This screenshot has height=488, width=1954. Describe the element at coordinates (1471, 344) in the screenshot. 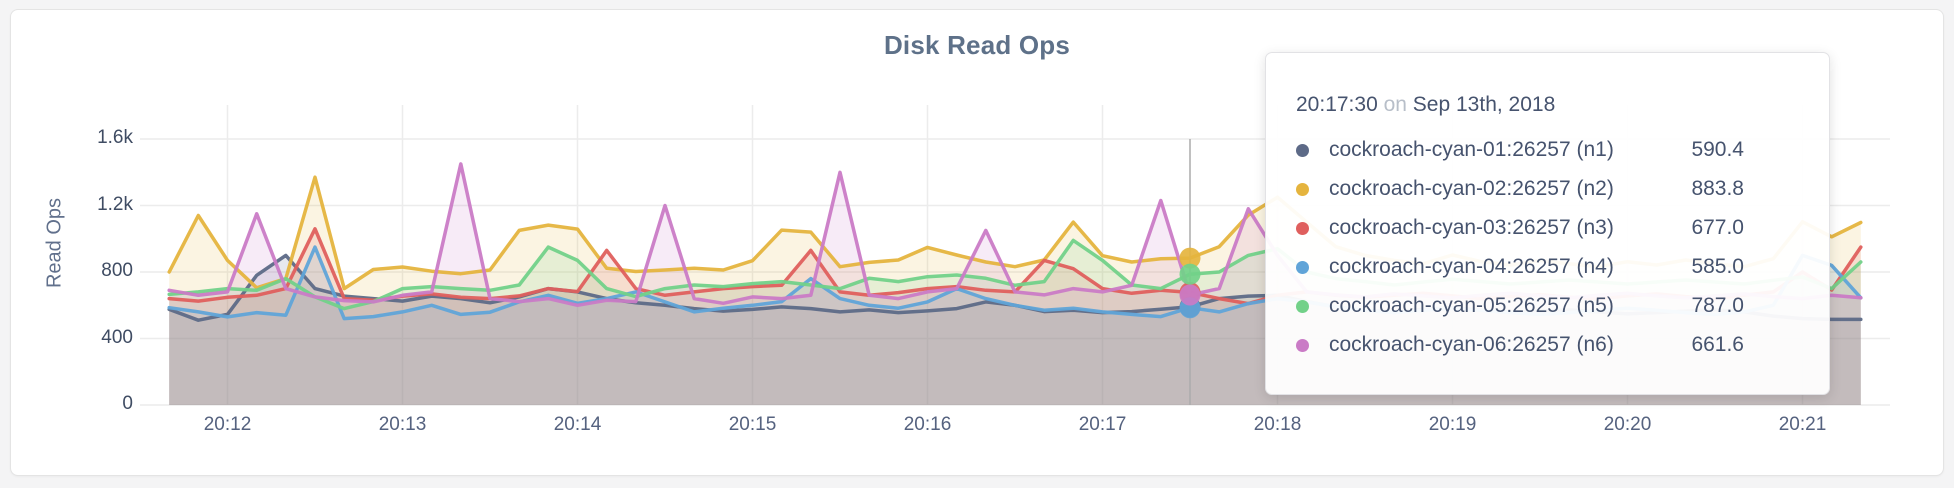

I see `series-name-label: cockroach-cyan-06:26257 (n6)` at that location.